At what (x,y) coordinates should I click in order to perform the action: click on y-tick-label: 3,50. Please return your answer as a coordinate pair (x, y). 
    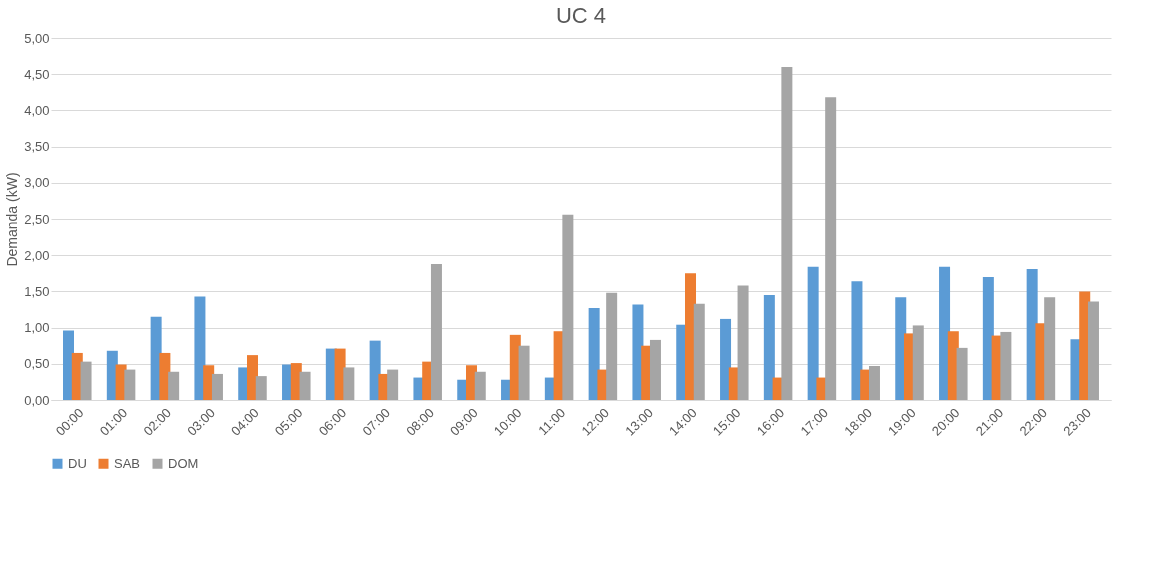
    Looking at the image, I should click on (37, 147).